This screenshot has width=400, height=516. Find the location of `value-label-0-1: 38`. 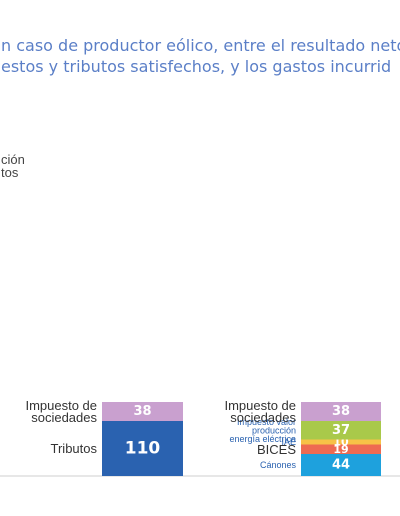

value-label-0-1: 38 is located at coordinates (142, 411).